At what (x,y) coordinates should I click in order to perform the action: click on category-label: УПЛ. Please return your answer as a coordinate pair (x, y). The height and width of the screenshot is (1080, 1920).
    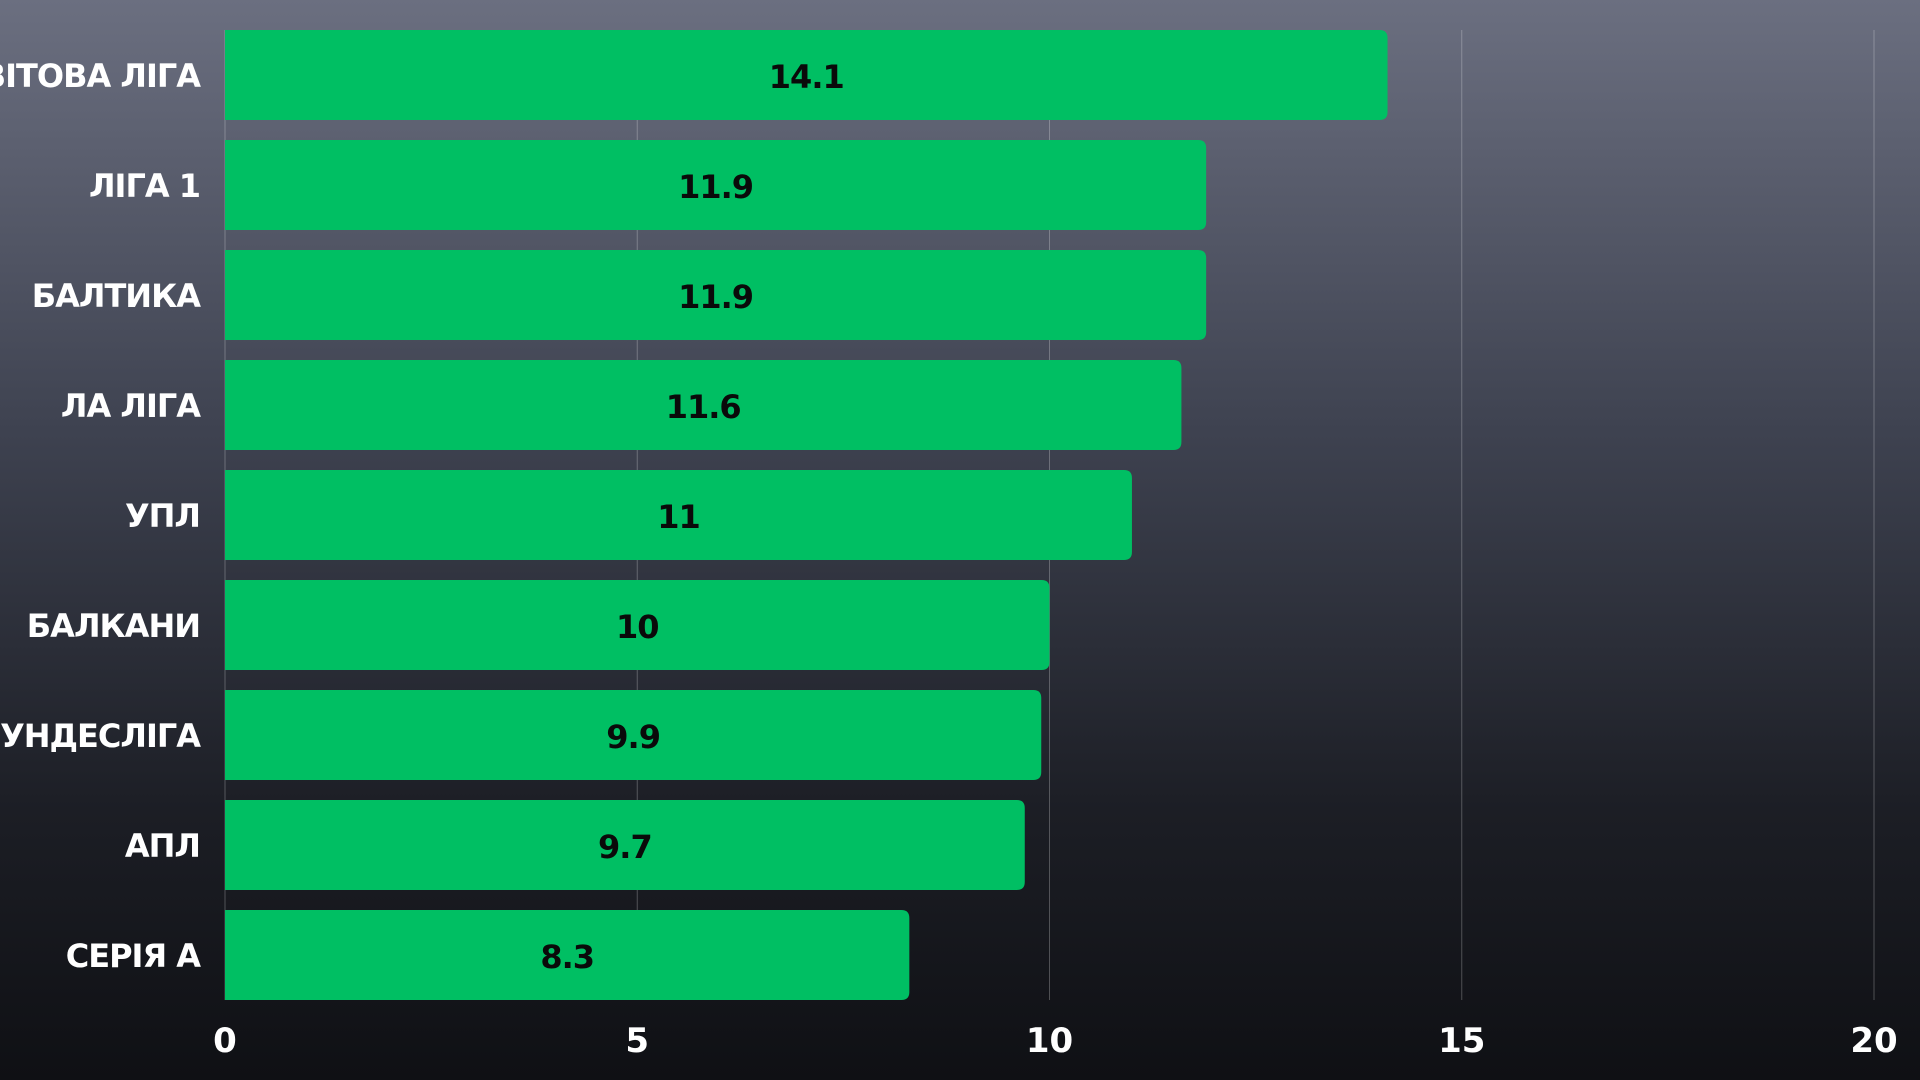
    Looking at the image, I should click on (162, 516).